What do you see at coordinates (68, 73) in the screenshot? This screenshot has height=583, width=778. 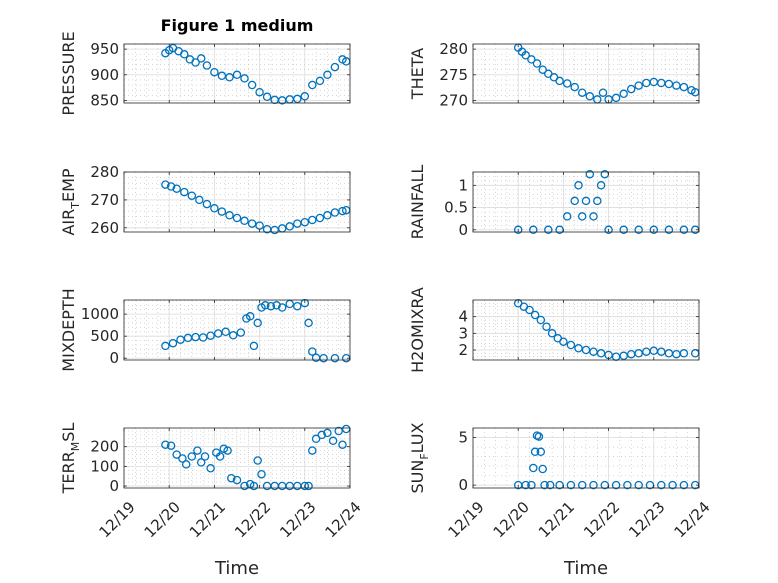 I see `y-axis-label: PRESSURE` at bounding box center [68, 73].